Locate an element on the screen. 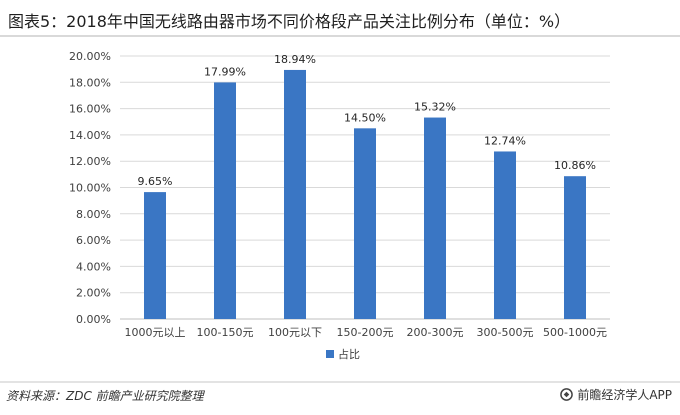  x-tick-label: 300-500元 is located at coordinates (505, 332).